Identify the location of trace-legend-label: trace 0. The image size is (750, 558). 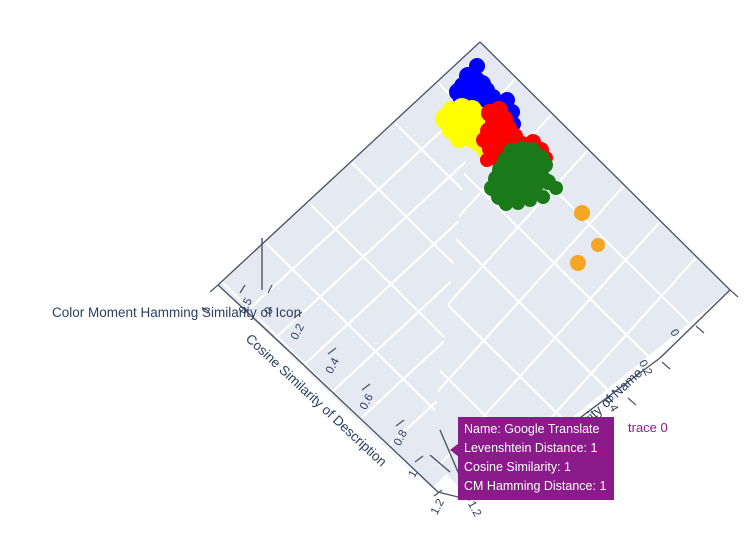
(648, 427).